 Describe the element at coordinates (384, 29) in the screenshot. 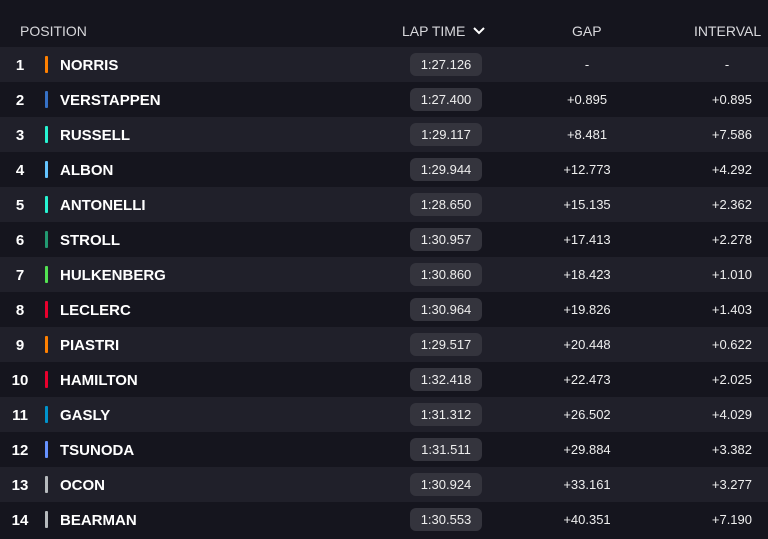

I see `table-header: POSITION LAP TIME GAP INTERVAL` at that location.